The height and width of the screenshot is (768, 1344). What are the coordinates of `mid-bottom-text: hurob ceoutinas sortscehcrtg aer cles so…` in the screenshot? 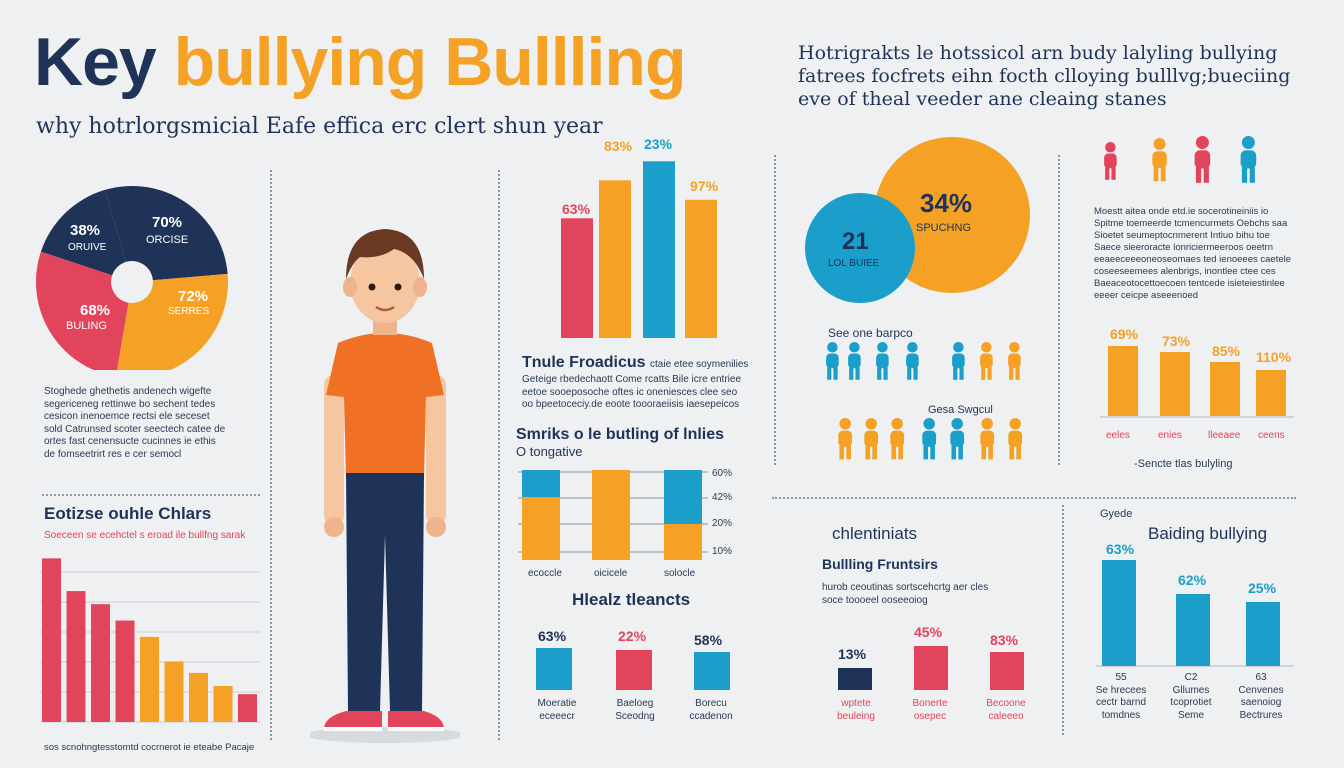 It's located at (922, 594).